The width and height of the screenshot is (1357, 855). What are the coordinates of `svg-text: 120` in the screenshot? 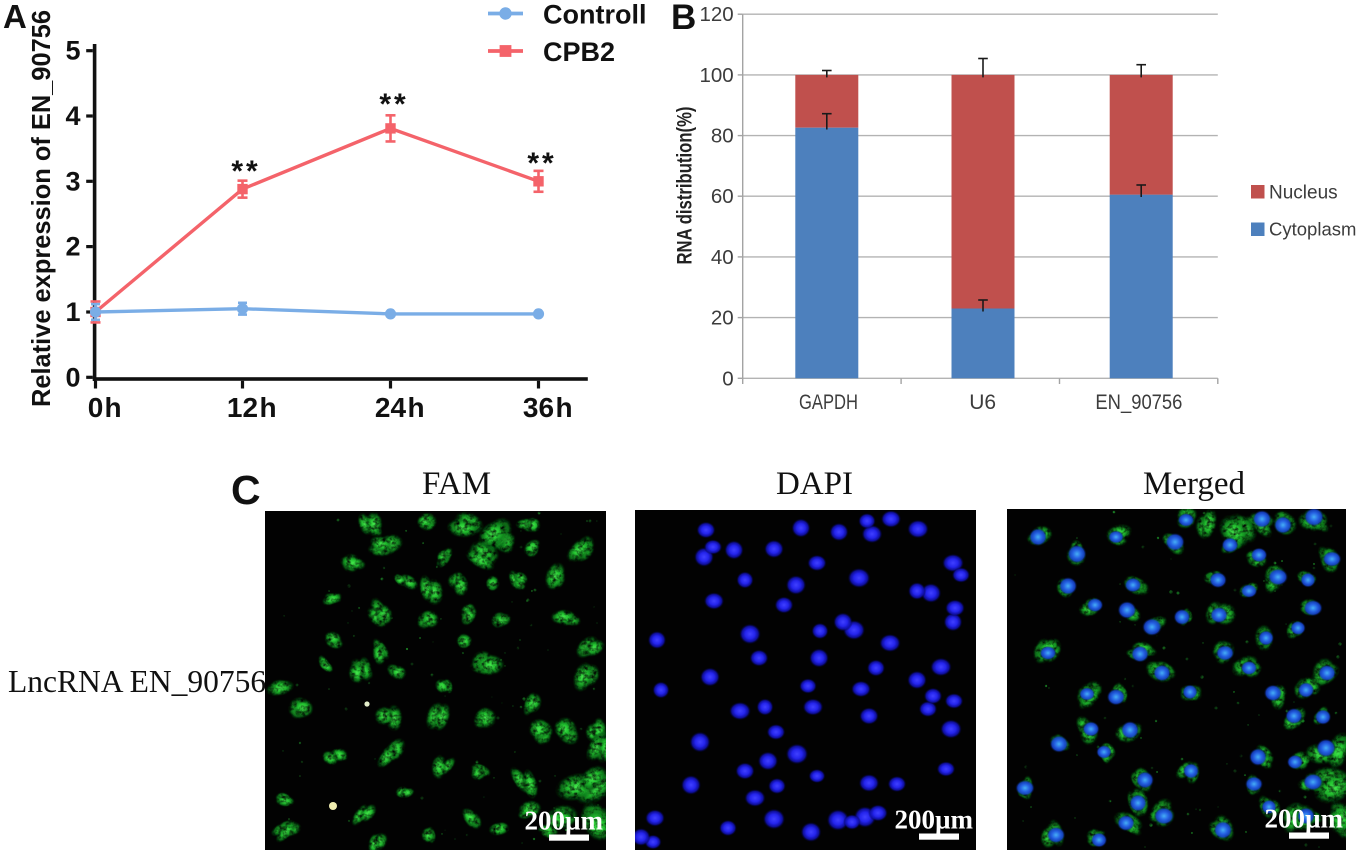 It's located at (716, 14).